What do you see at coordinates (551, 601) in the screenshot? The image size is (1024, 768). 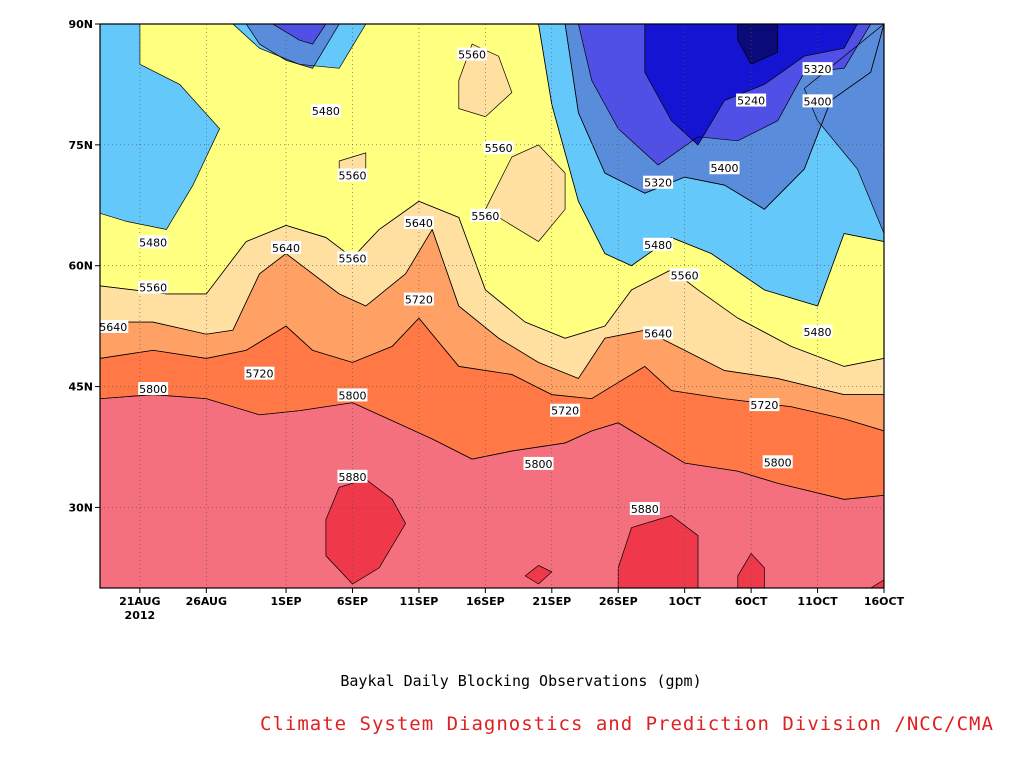 I see `x-tick-label: 21SEP` at bounding box center [551, 601].